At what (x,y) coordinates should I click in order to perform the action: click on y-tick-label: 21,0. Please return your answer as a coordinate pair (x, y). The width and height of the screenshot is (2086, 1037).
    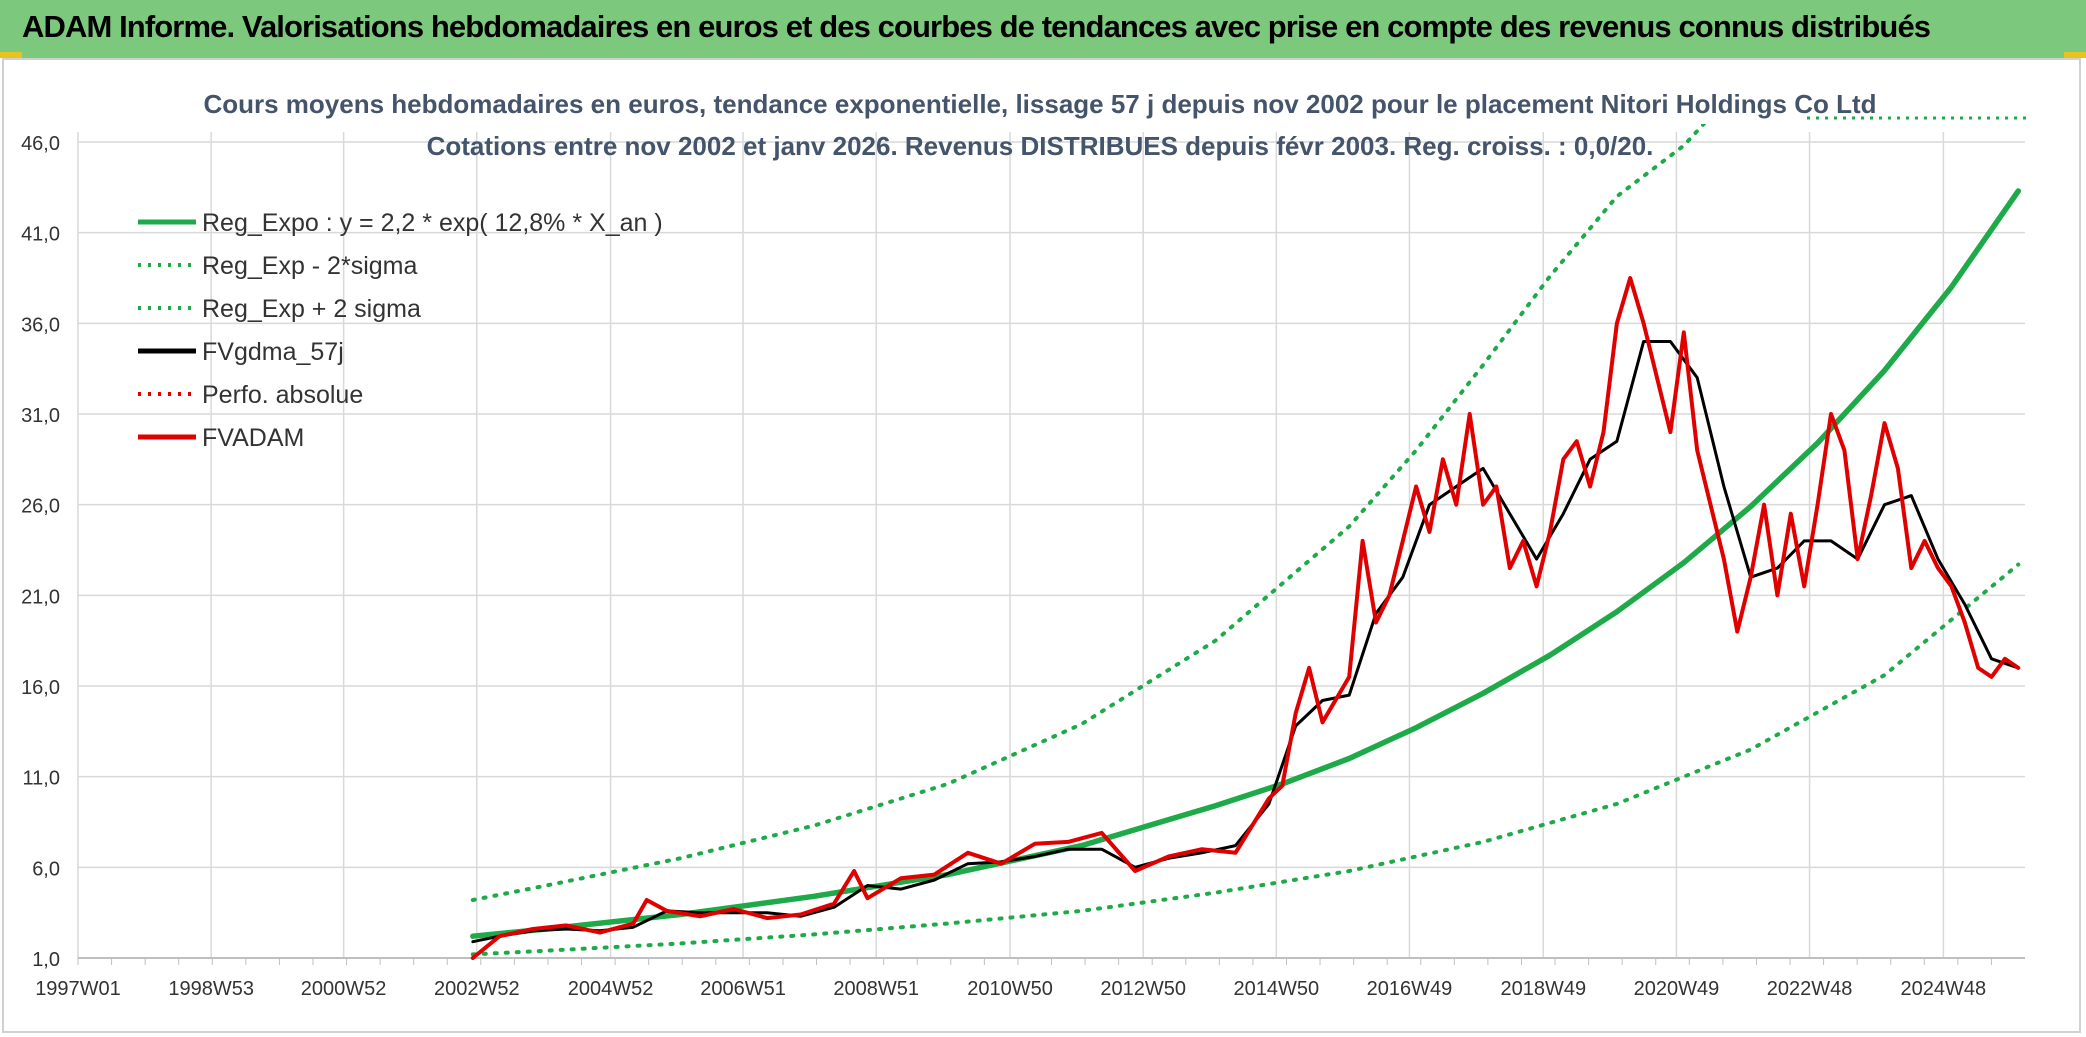
    Looking at the image, I should click on (40, 597).